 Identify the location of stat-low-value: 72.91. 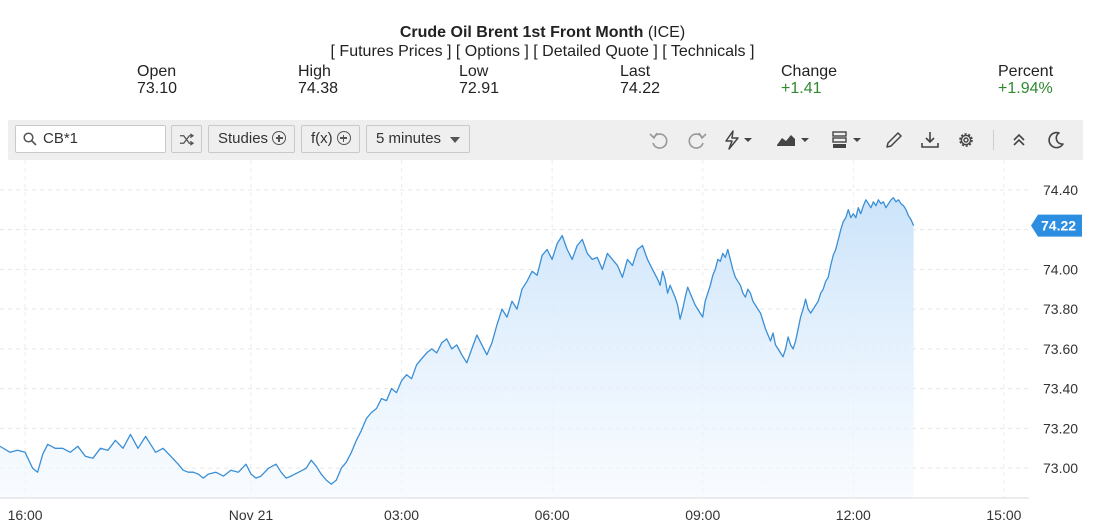
(479, 88).